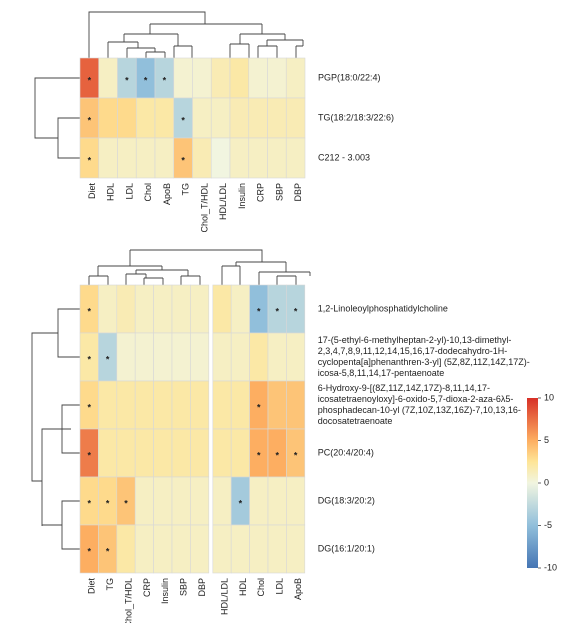 This screenshot has height=623, width=580. I want to click on column-label: Diet, so click(92, 191).